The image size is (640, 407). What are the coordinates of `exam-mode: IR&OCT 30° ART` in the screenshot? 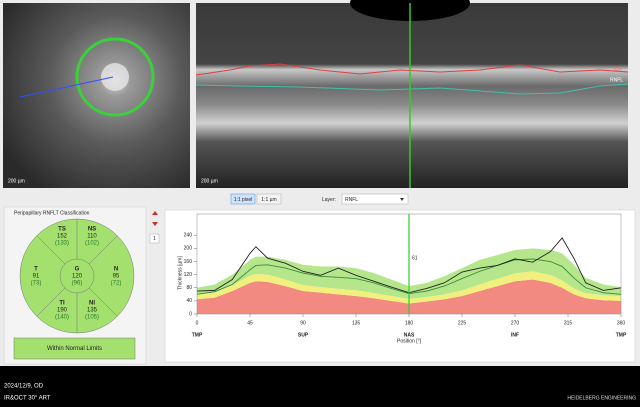 It's located at (27, 399).